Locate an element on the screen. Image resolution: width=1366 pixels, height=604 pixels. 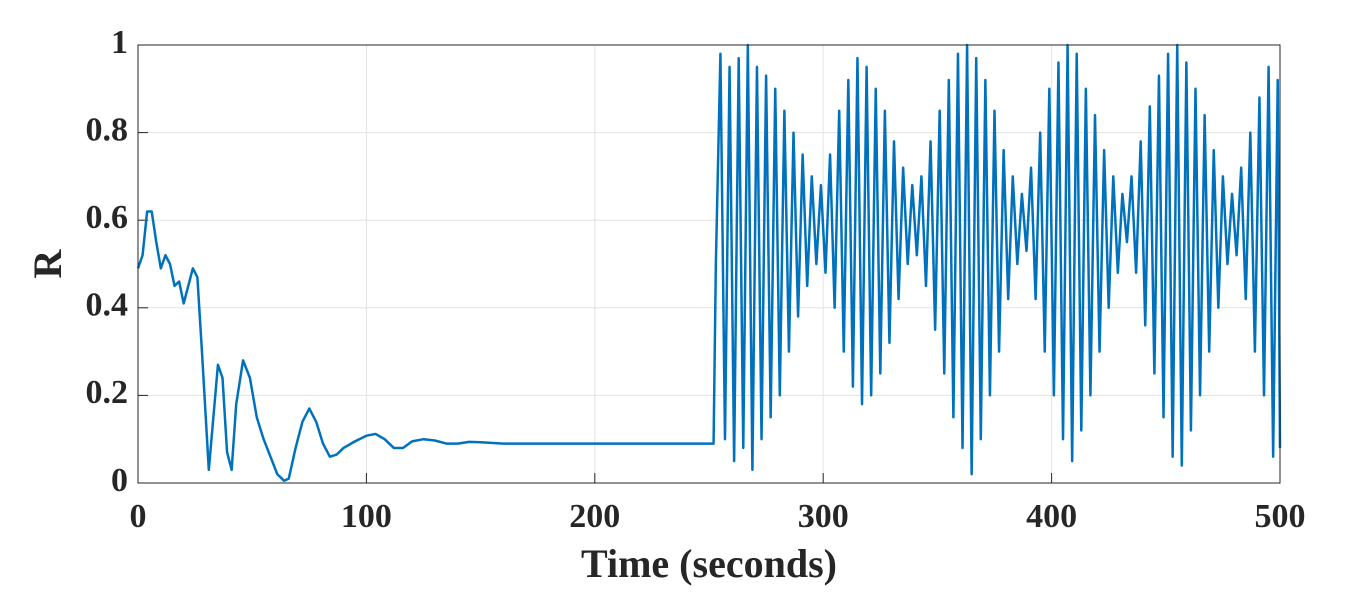
y-tick-label: 0.2 is located at coordinates (107, 392).